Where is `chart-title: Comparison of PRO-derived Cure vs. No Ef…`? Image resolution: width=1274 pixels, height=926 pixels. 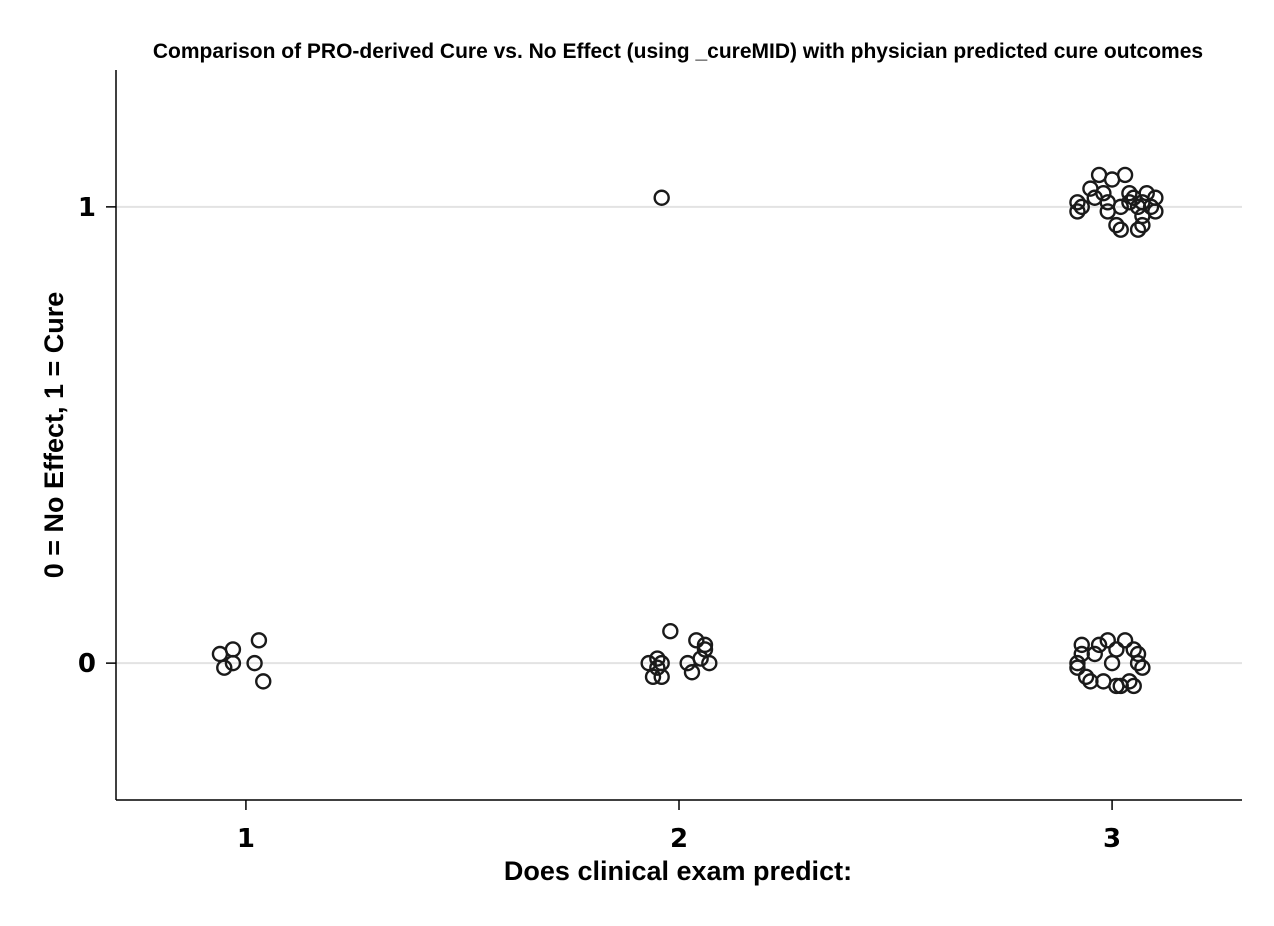 chart-title: Comparison of PRO-derived Cure vs. No Ef… is located at coordinates (678, 51).